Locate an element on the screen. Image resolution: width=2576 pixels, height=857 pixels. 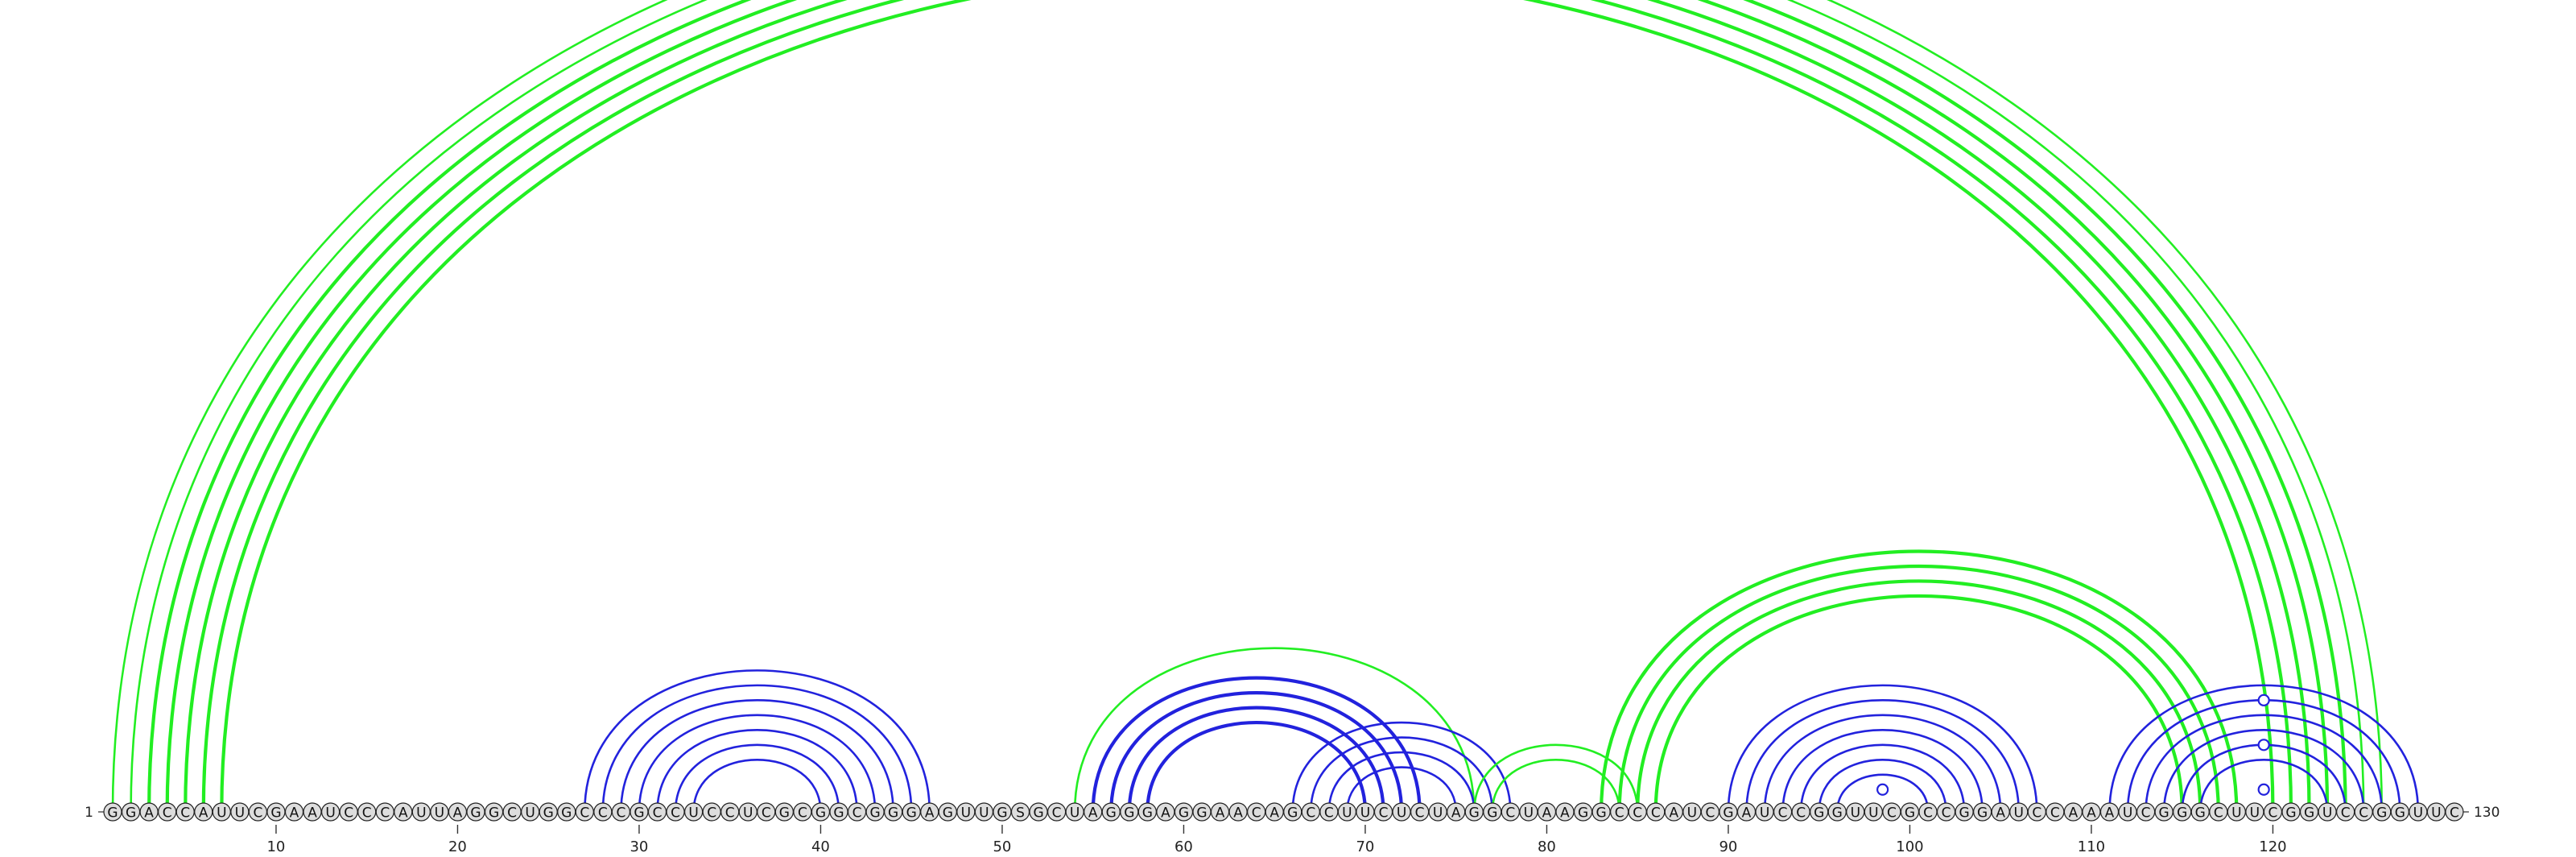
axis-tick-label: 20 is located at coordinates (457, 846).